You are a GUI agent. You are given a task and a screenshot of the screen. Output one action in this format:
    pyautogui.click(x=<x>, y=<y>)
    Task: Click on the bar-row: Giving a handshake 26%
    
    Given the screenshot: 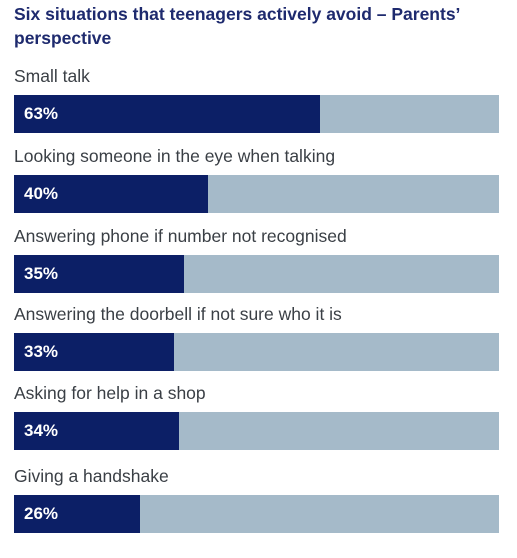 What is the action you would take?
    pyautogui.click(x=256, y=499)
    